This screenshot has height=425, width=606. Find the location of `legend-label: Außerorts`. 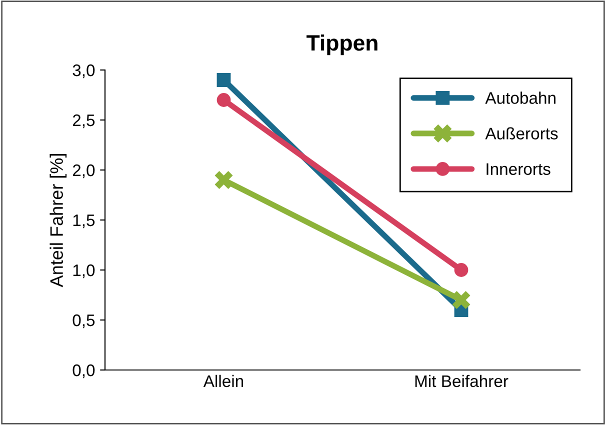

legend-label: Außerorts is located at coordinates (521, 133).